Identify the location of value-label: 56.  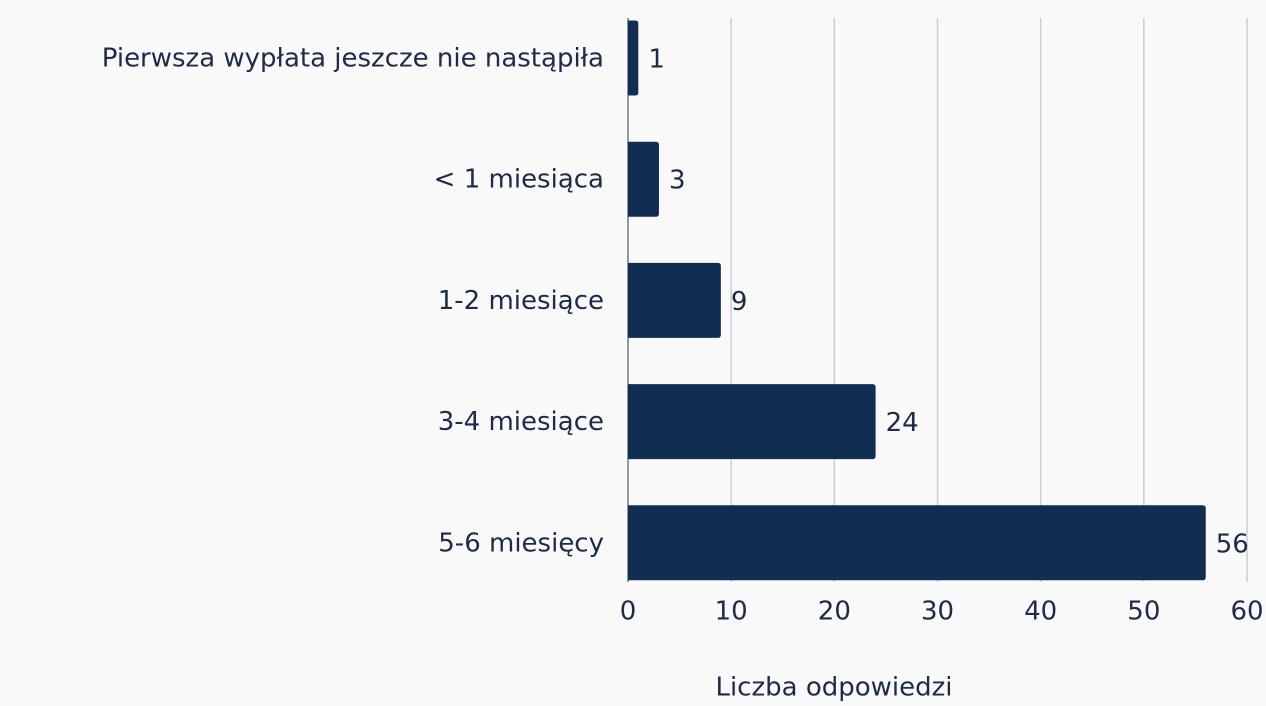
(1232, 544).